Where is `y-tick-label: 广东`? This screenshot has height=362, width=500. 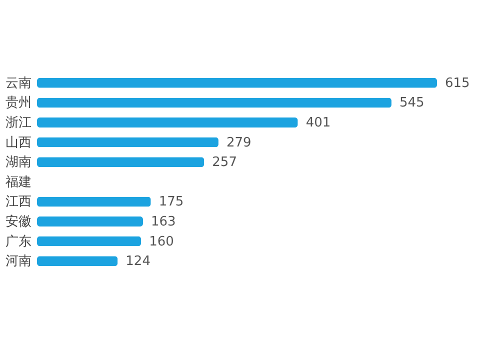 y-tick-label: 广东 is located at coordinates (19, 242).